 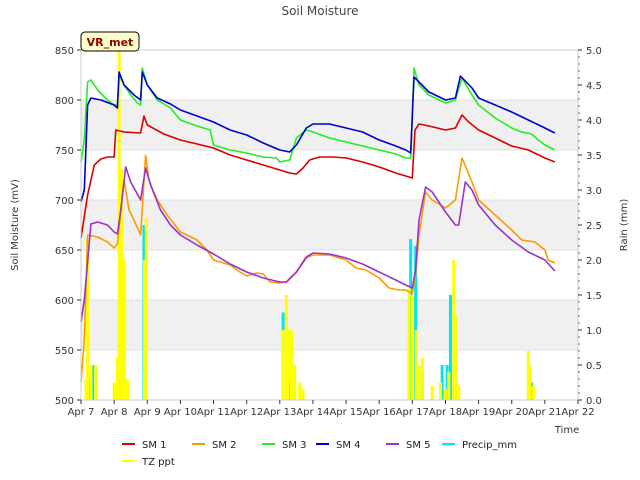 I want to click on x-tick-label-3: Apr 10, so click(x=180, y=412).